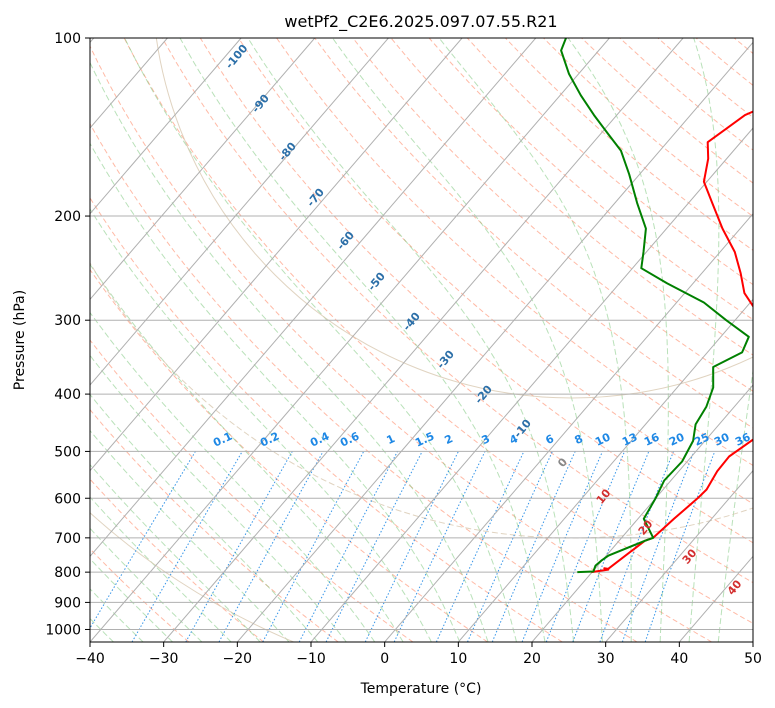  Describe the element at coordinates (164, 659) in the screenshot. I see `x-tick-label: −30` at that location.